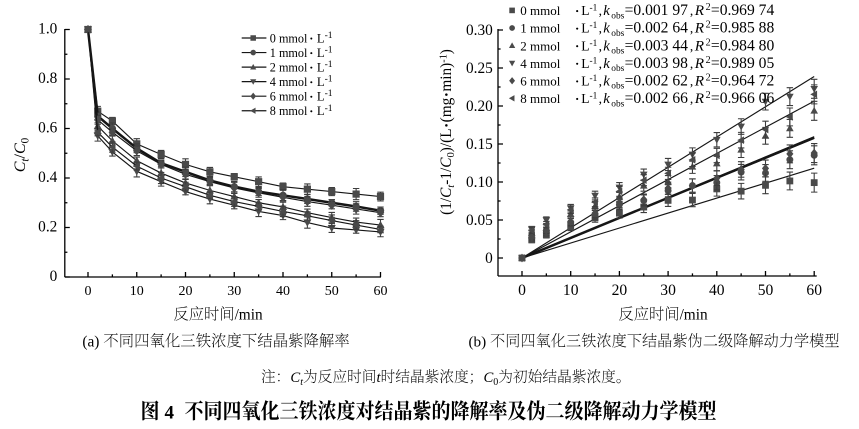 This screenshot has height=429, width=859. What do you see at coordinates (660, 28) in the screenshot?
I see `svg-text: 0.002 64` at bounding box center [660, 28].